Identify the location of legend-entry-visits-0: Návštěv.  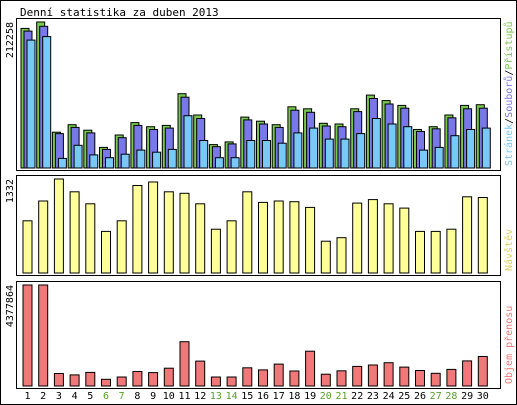
(509, 250).